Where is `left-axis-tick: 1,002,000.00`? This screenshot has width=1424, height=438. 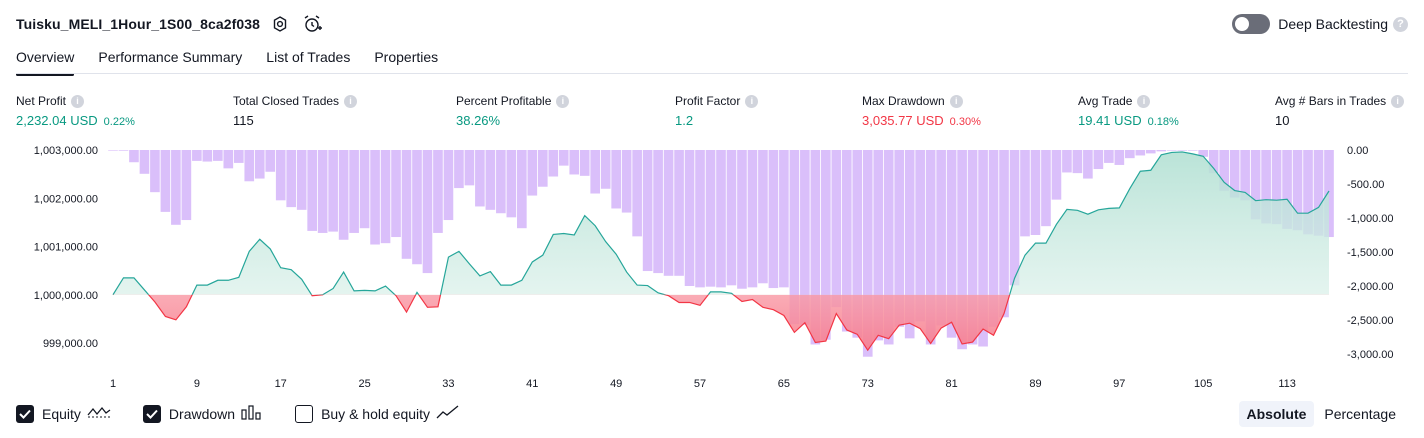
left-axis-tick: 1,002,000.00 is located at coordinates (66, 199).